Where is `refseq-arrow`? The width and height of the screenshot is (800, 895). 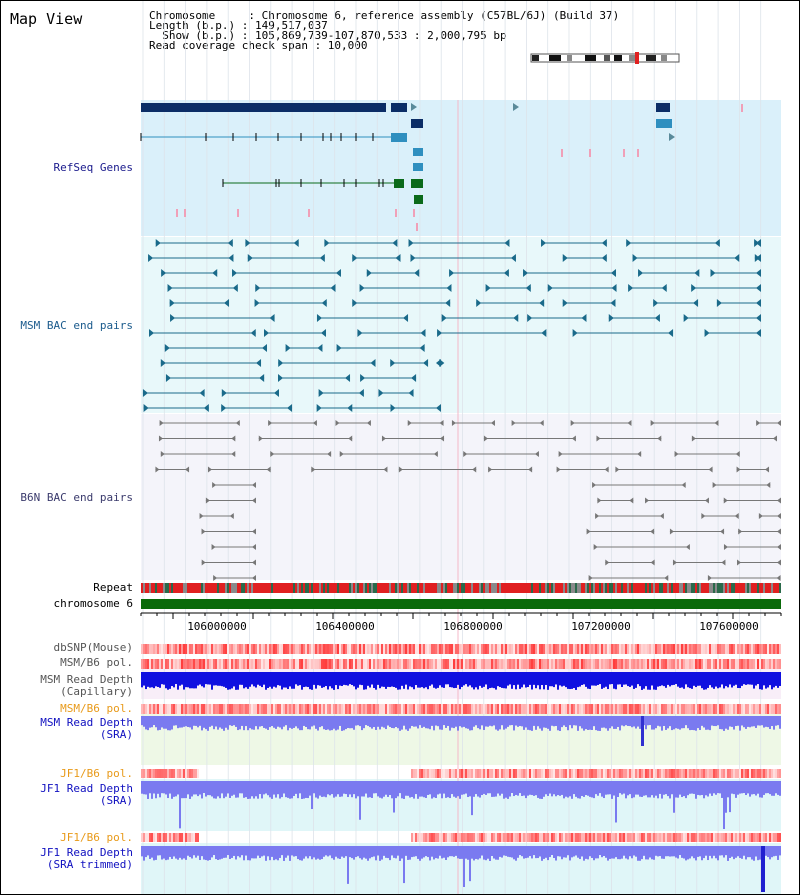 refseq-arrow is located at coordinates (516, 107).